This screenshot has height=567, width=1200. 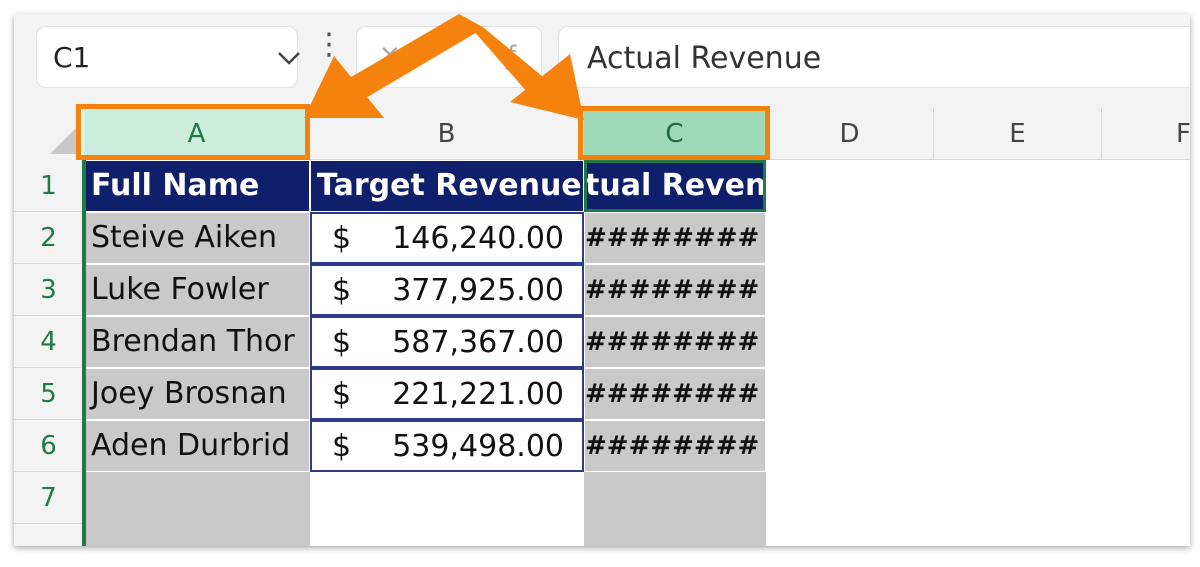 What do you see at coordinates (478, 394) in the screenshot?
I see `amount: 221,221.00` at bounding box center [478, 394].